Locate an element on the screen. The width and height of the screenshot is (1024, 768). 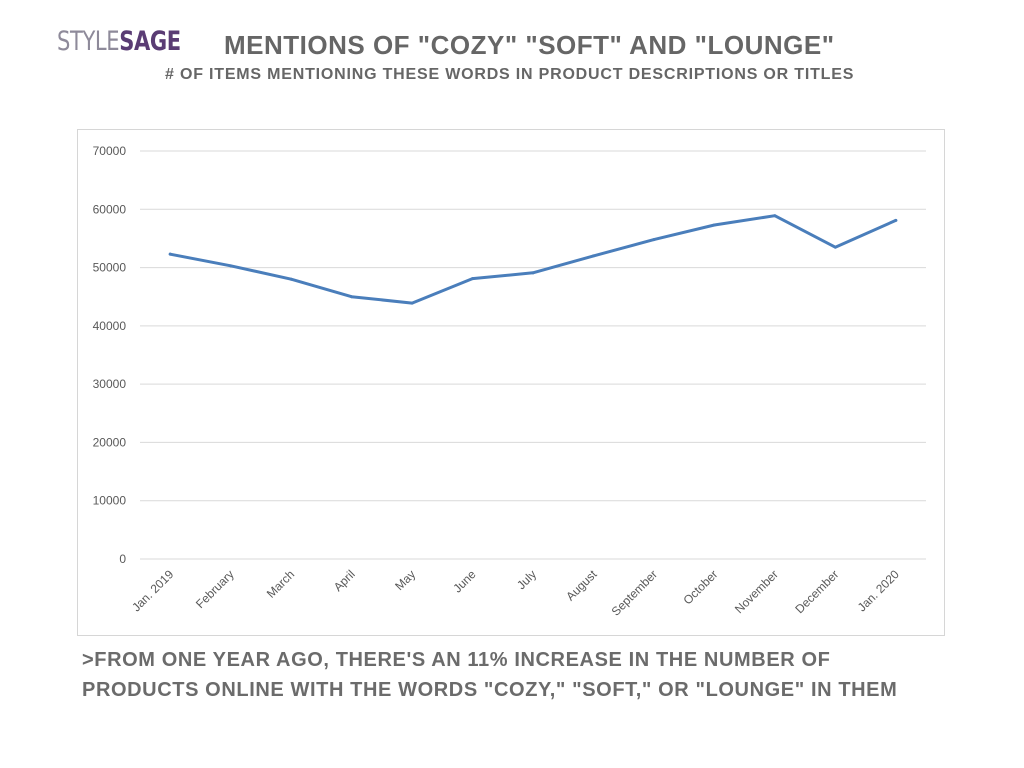
x-tick-label: June is located at coordinates (464, 581).